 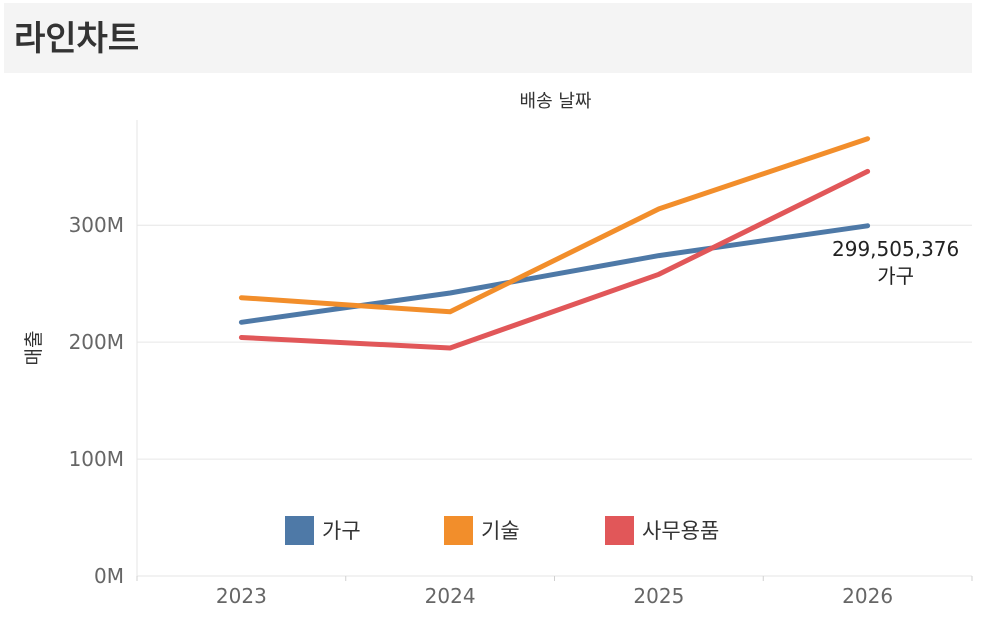 What do you see at coordinates (895, 262) in the screenshot?
I see `annotation-layer: 299,505,376 가구` at bounding box center [895, 262].